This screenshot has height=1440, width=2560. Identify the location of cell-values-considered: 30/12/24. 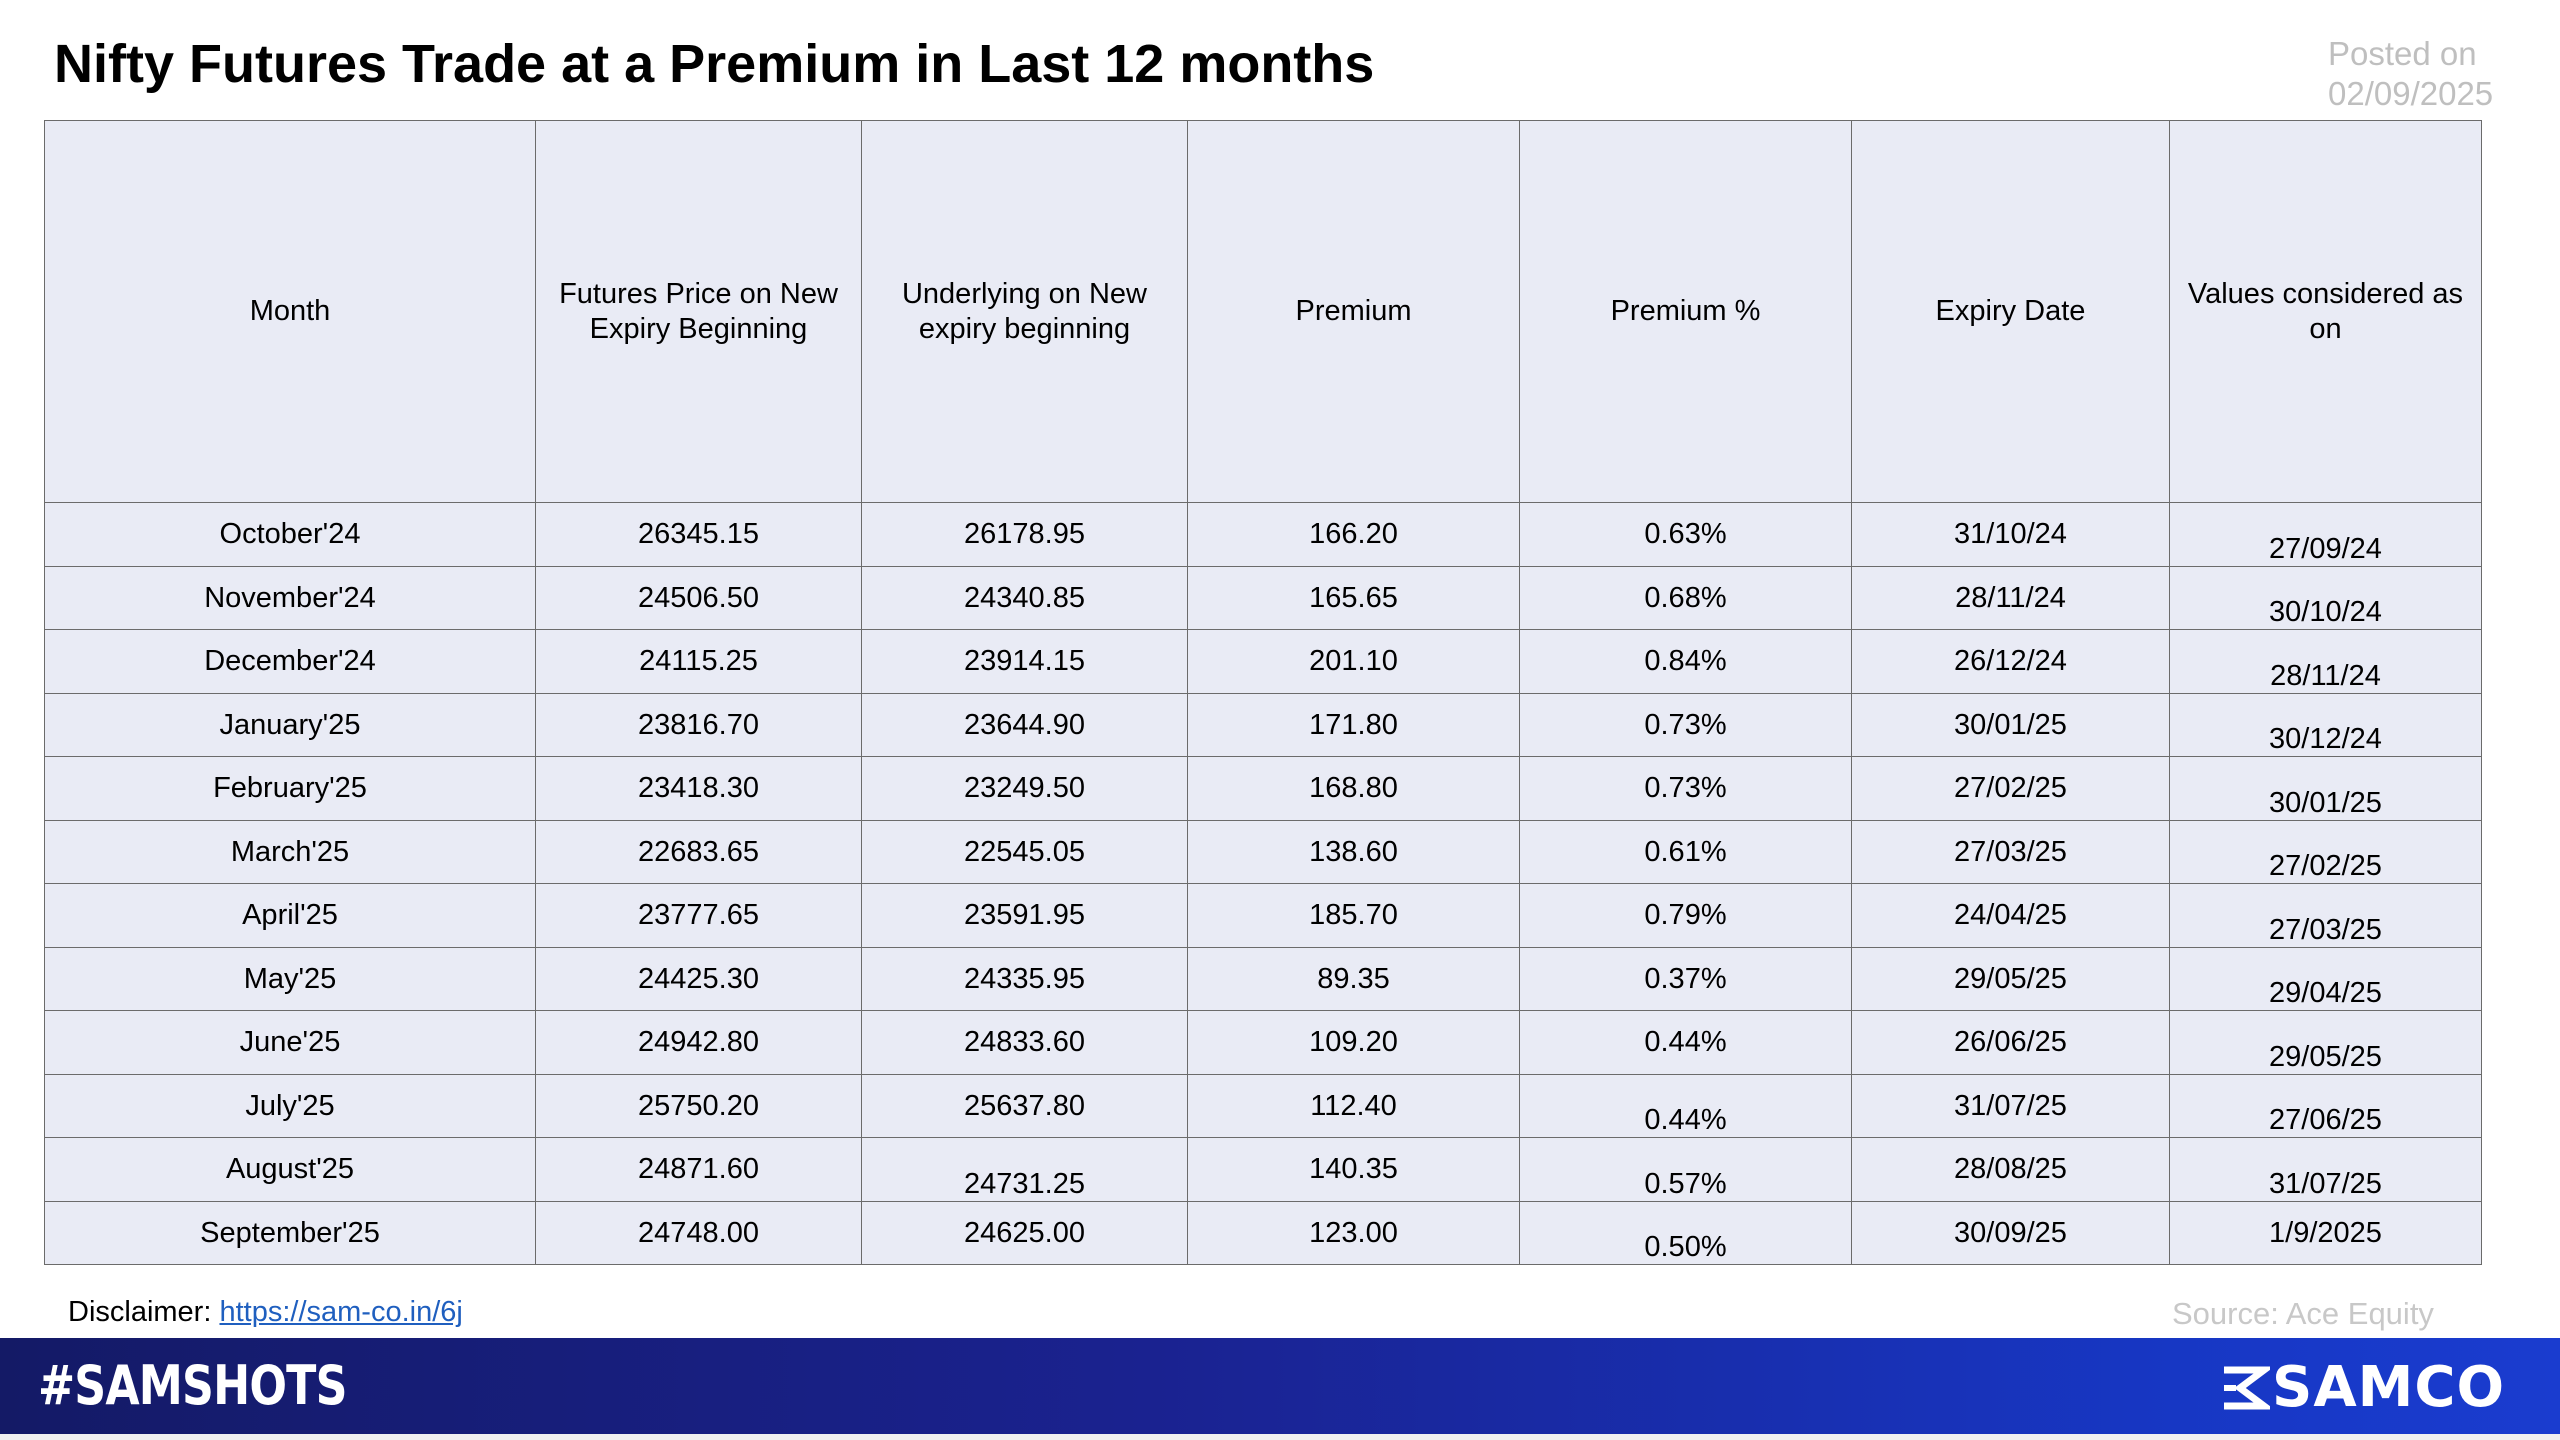
(2325, 724).